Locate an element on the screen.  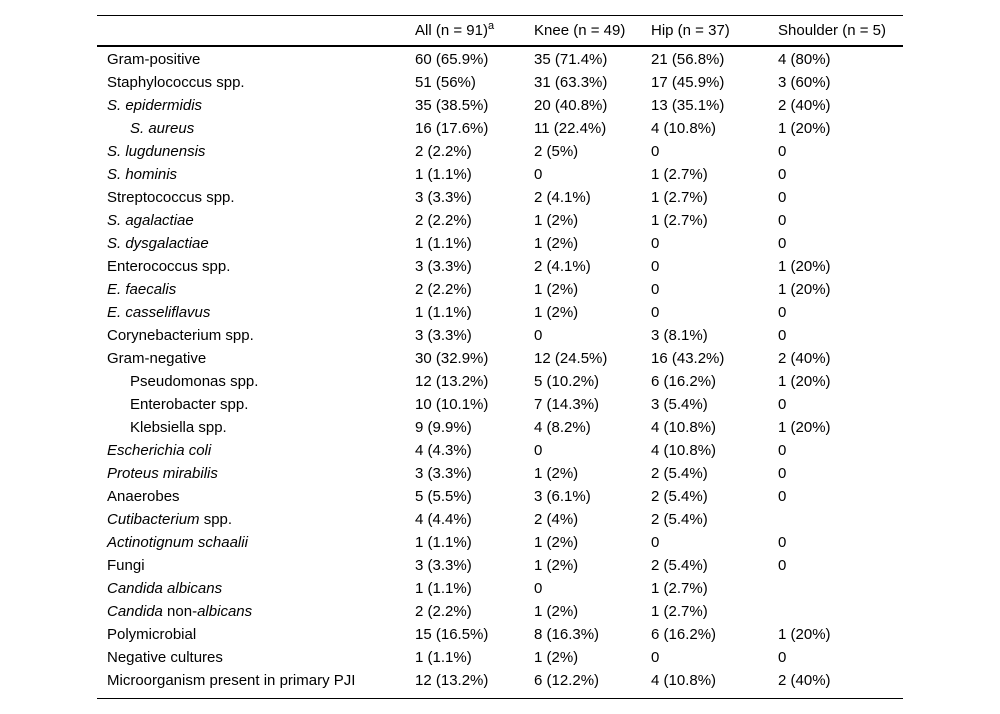
row-label-segment: Gram-positive is located at coordinates (154, 59).